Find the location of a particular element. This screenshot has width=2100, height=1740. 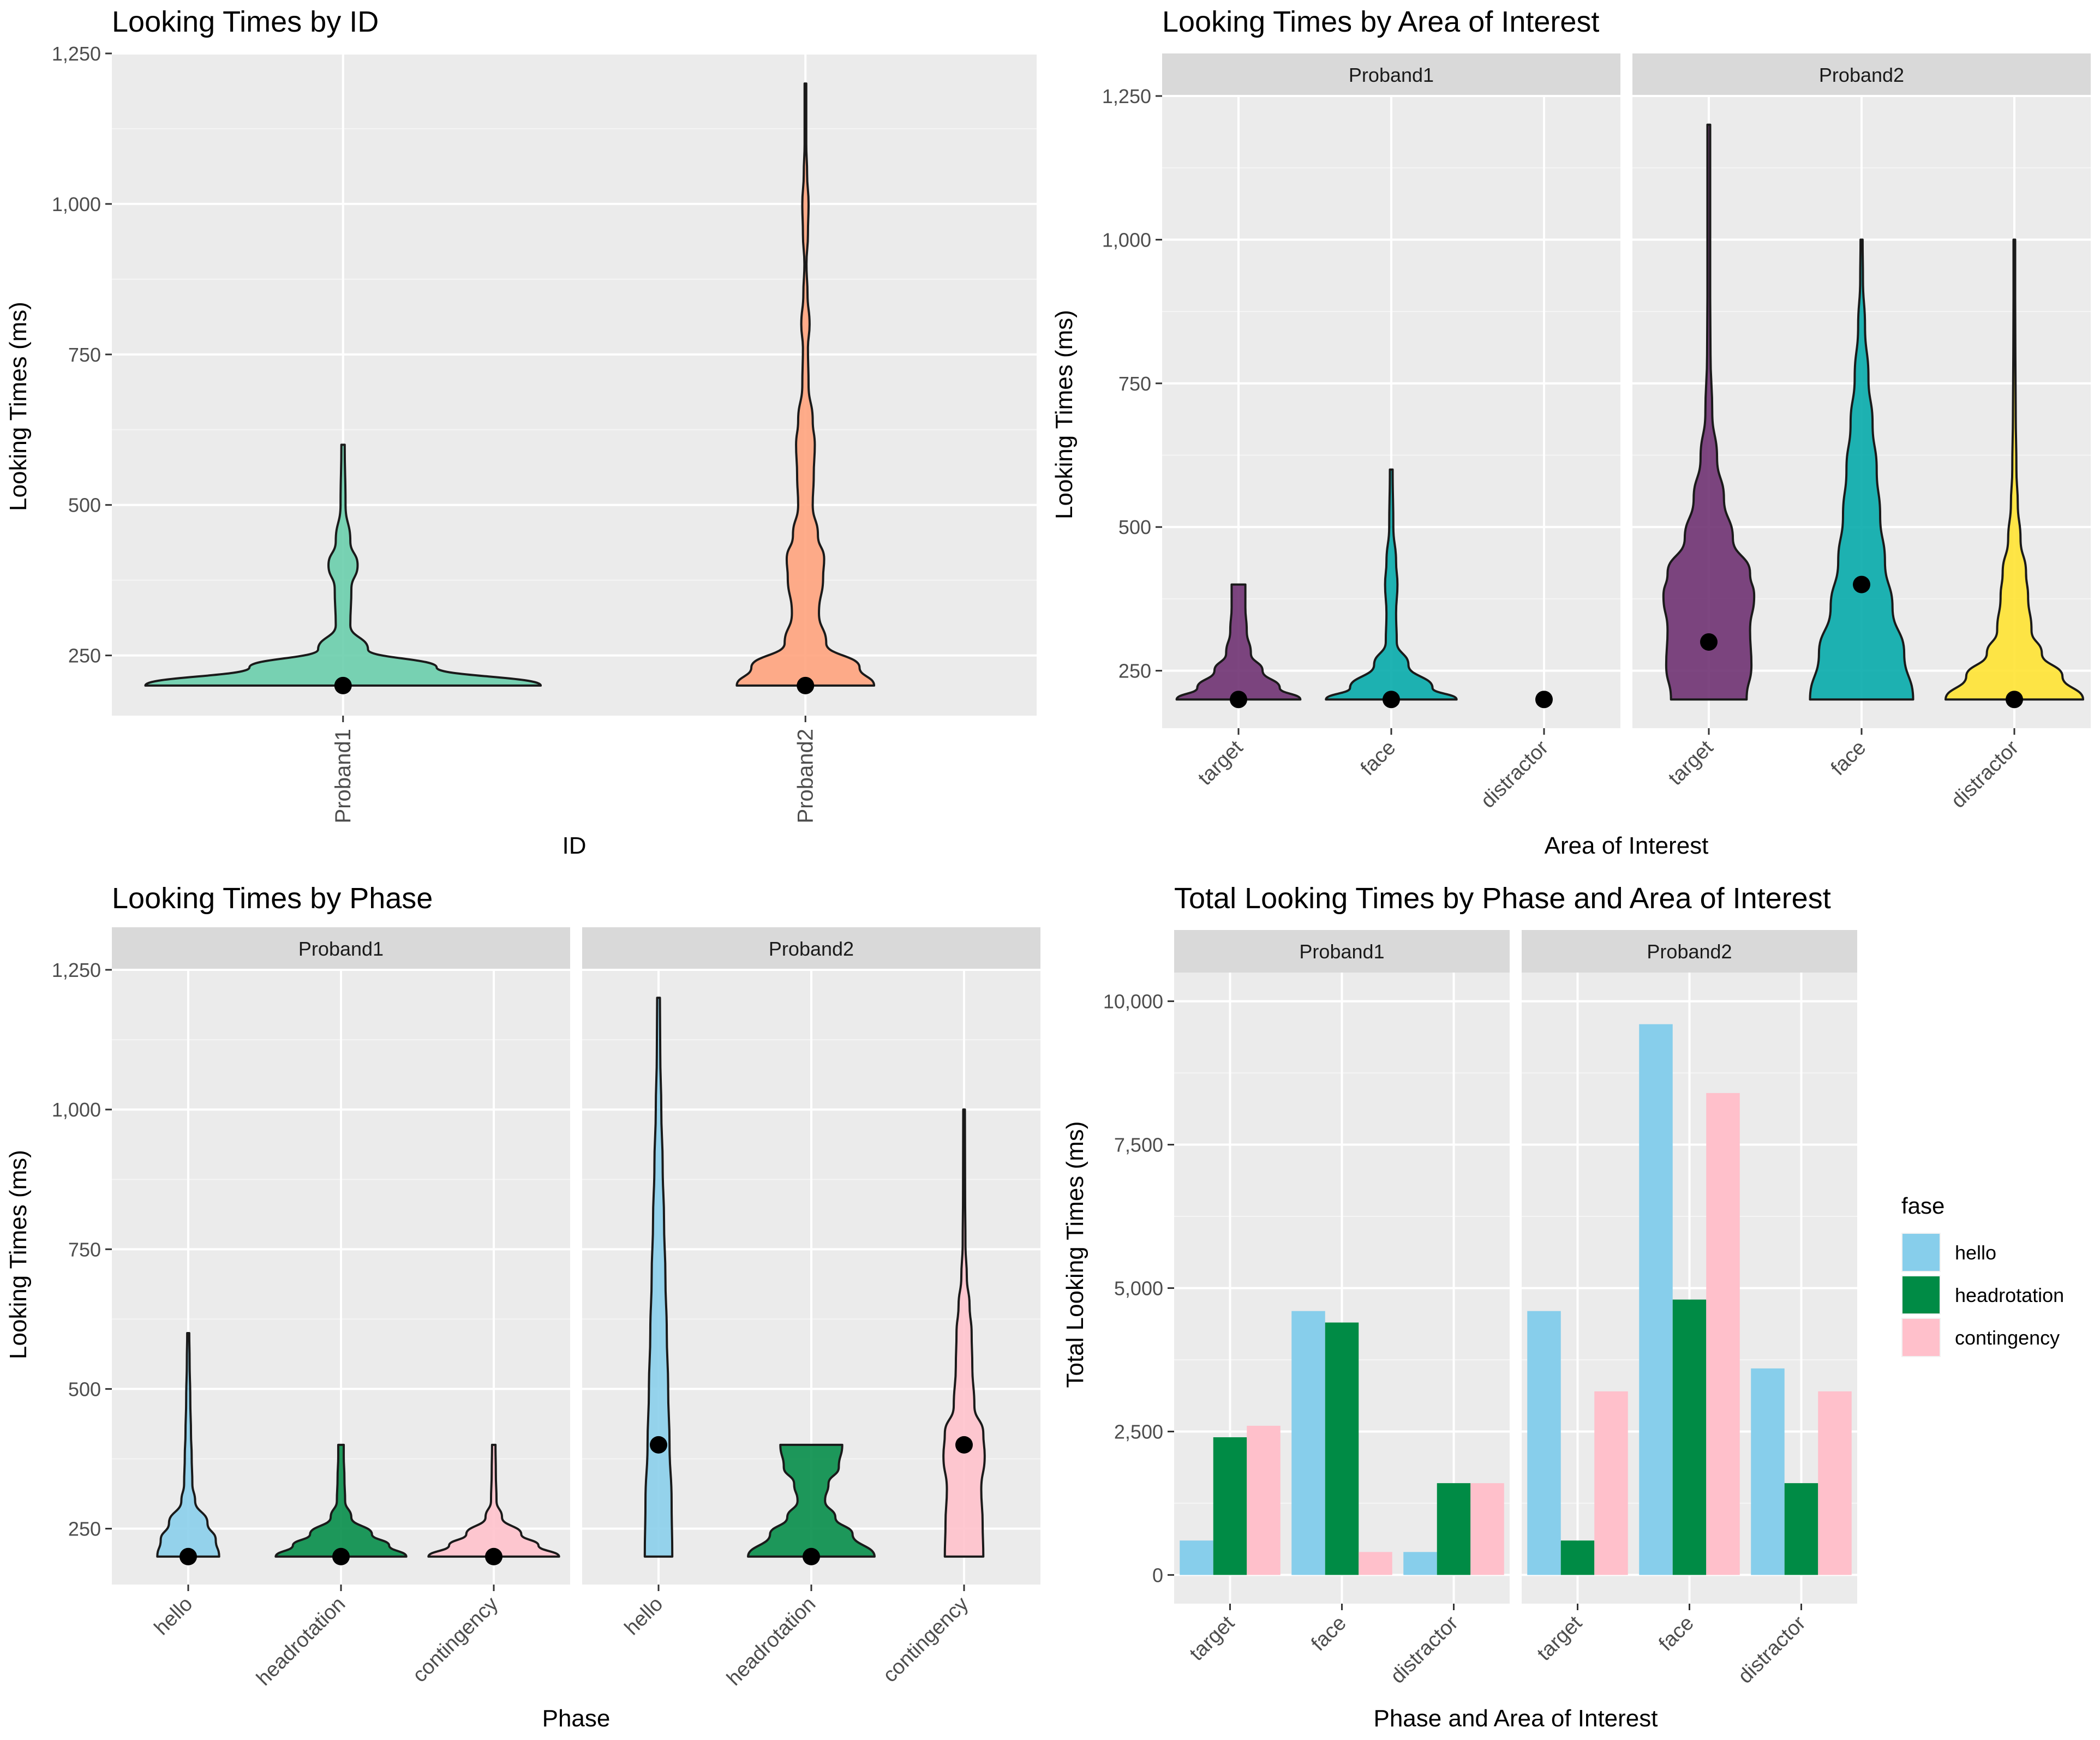

y-axis-label: Total Looking Times (ms) is located at coordinates (1075, 1254).